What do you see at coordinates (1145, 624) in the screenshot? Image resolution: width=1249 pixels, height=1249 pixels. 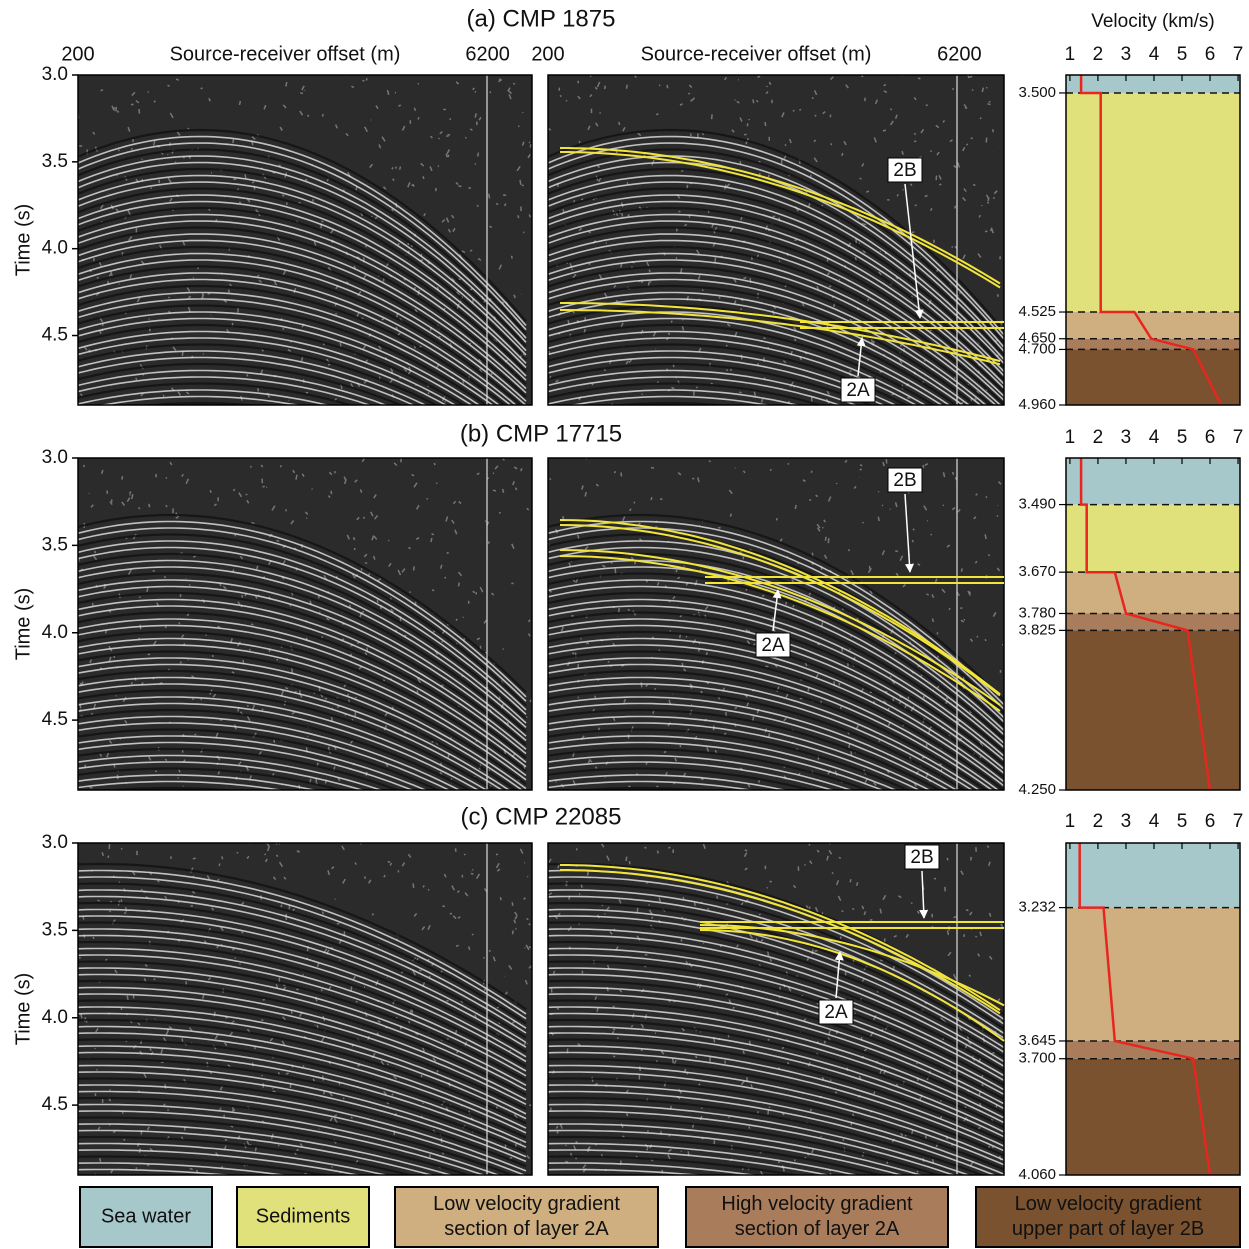 I see `velocity-profile` at bounding box center [1145, 624].